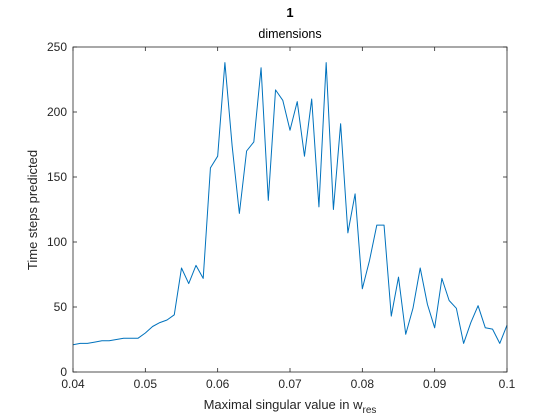  What do you see at coordinates (57, 242) in the screenshot?
I see `y-tick-label-2: 100` at bounding box center [57, 242].